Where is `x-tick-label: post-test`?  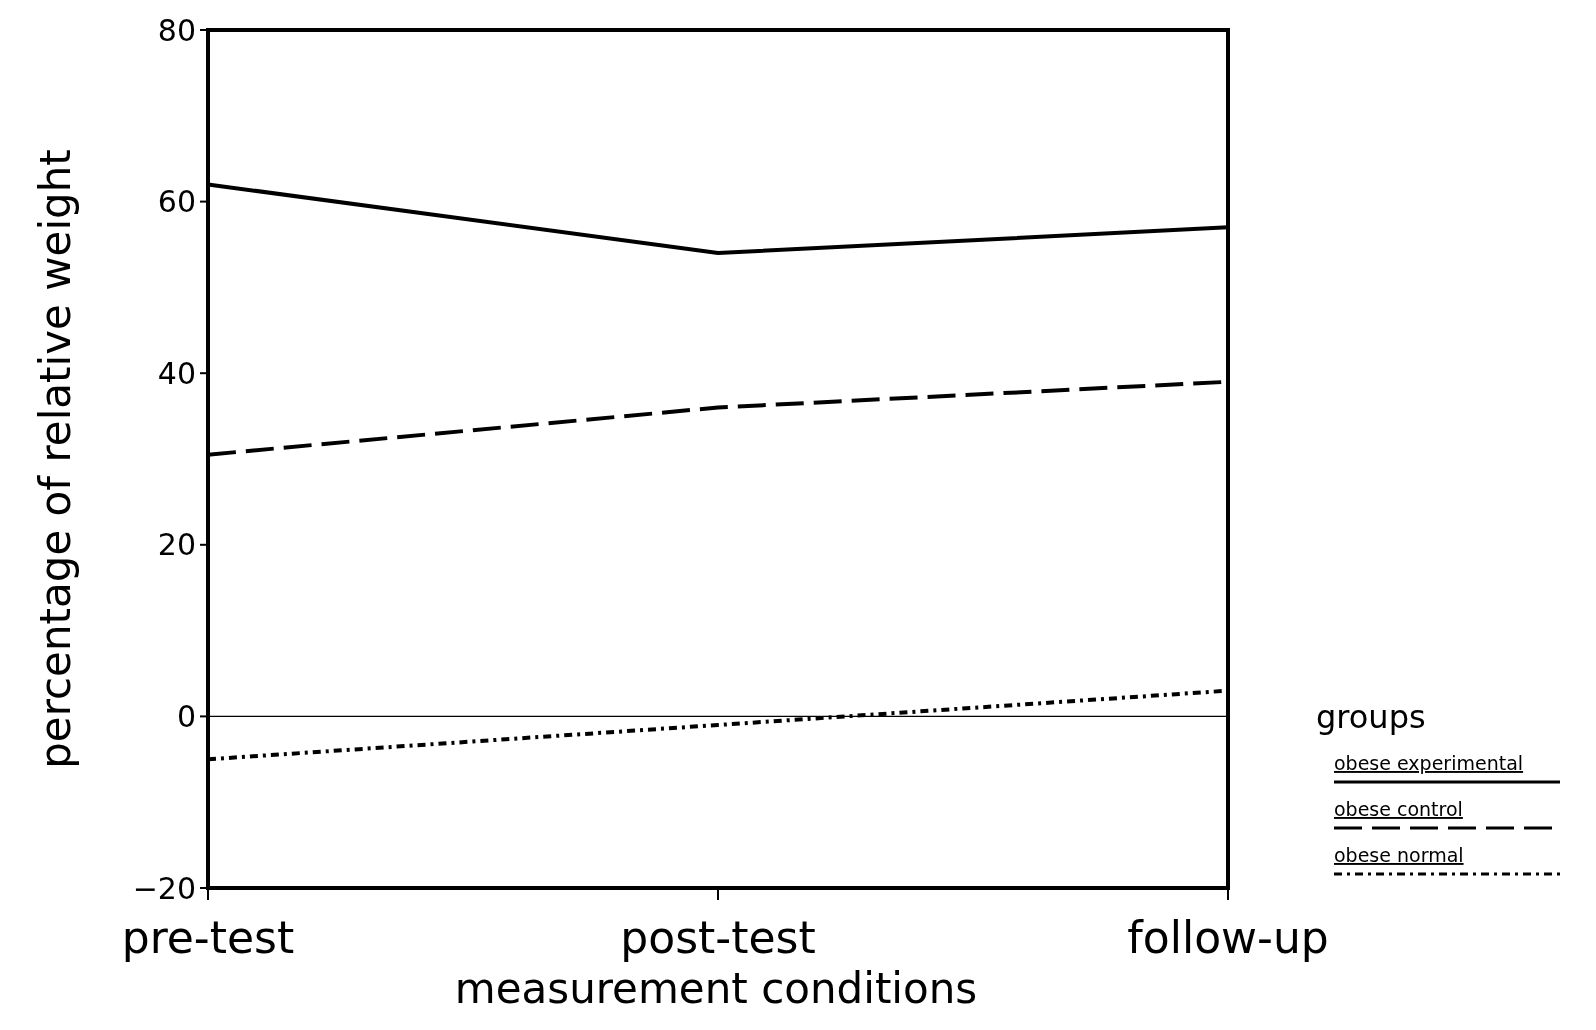
x-tick-label: post-test is located at coordinates (718, 937).